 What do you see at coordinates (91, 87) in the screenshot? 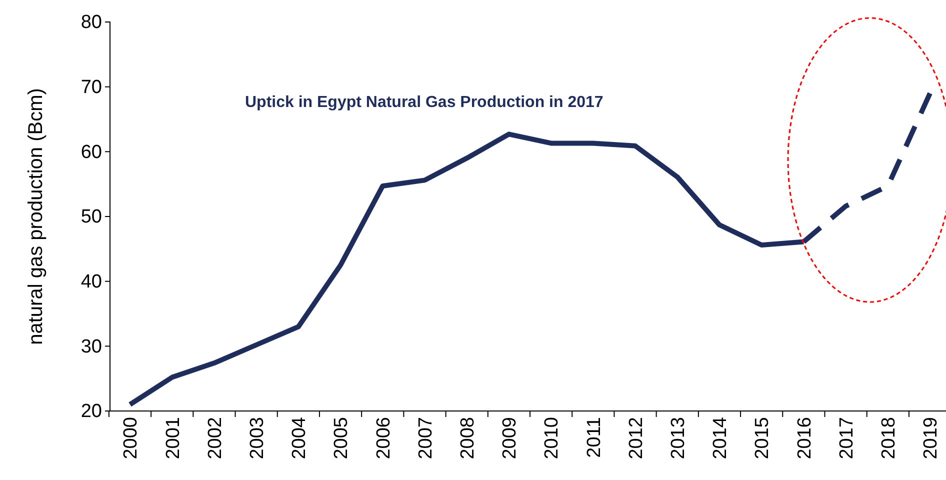
I see `y-tick-label: 70` at bounding box center [91, 87].